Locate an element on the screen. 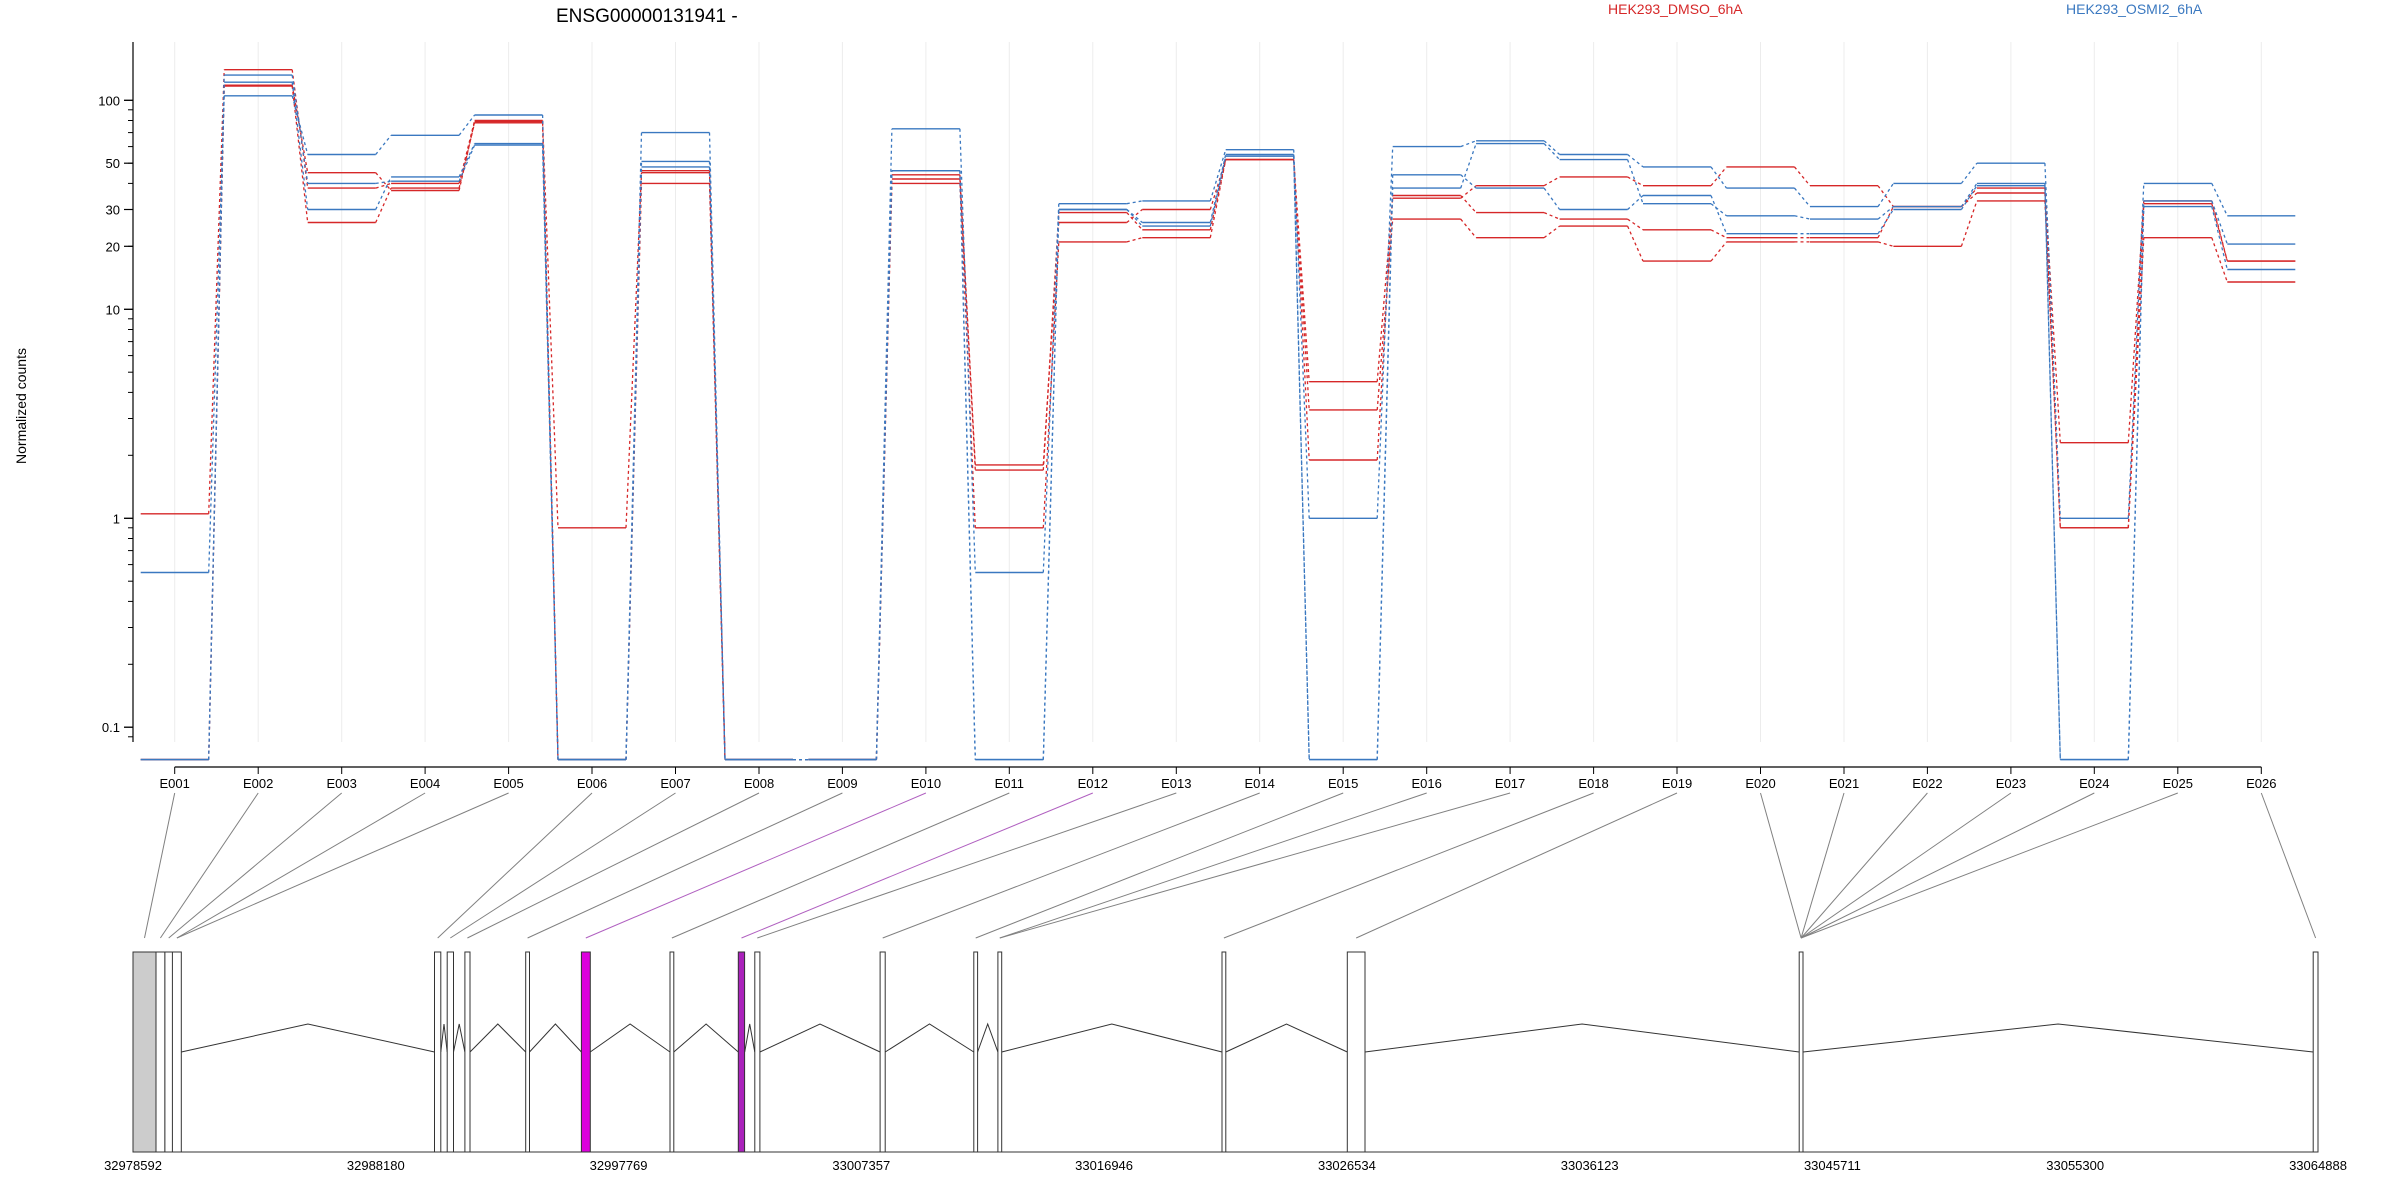 This screenshot has height=1200, width=2400. y-tick-label: 50 is located at coordinates (113, 163).